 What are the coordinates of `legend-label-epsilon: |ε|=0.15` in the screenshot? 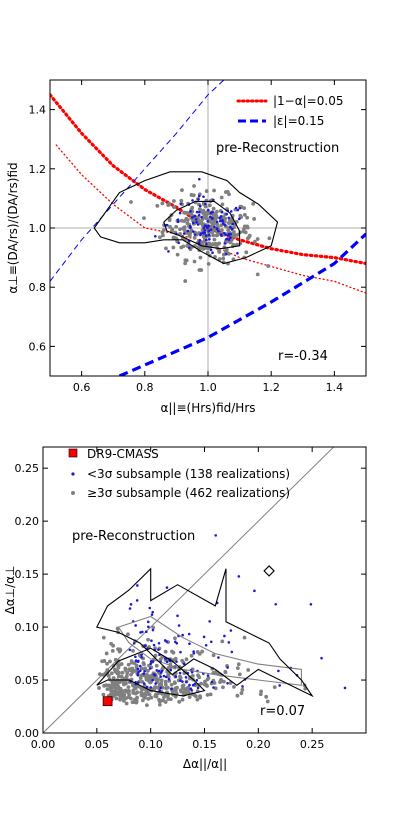 It's located at (298, 121).